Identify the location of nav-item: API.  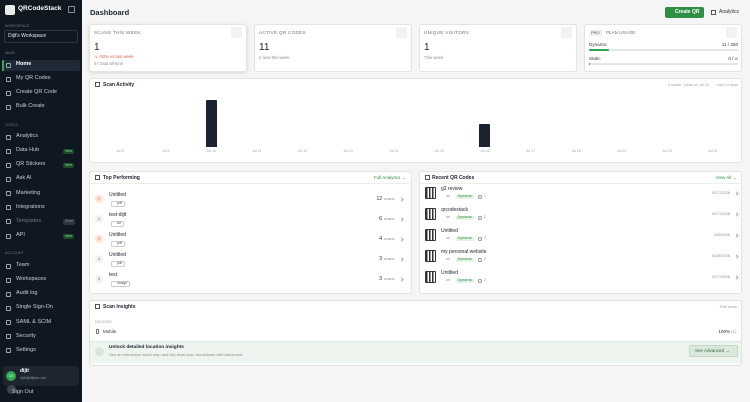
(20, 235).